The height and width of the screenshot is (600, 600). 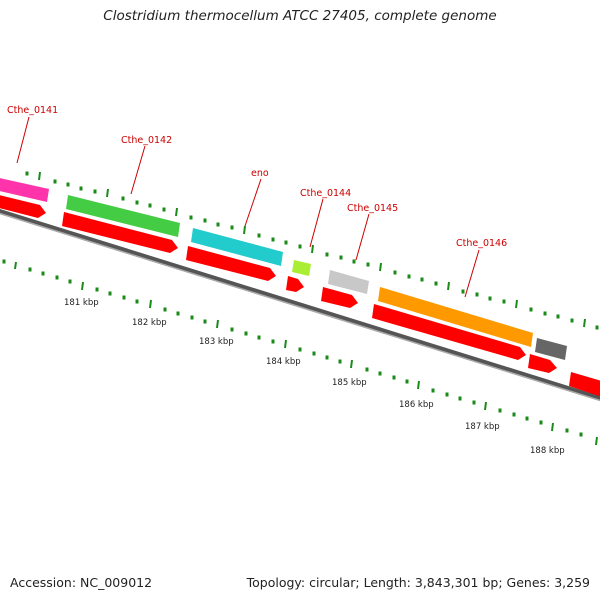 I want to click on kbp-label: 182 kbp, so click(x=149, y=323).